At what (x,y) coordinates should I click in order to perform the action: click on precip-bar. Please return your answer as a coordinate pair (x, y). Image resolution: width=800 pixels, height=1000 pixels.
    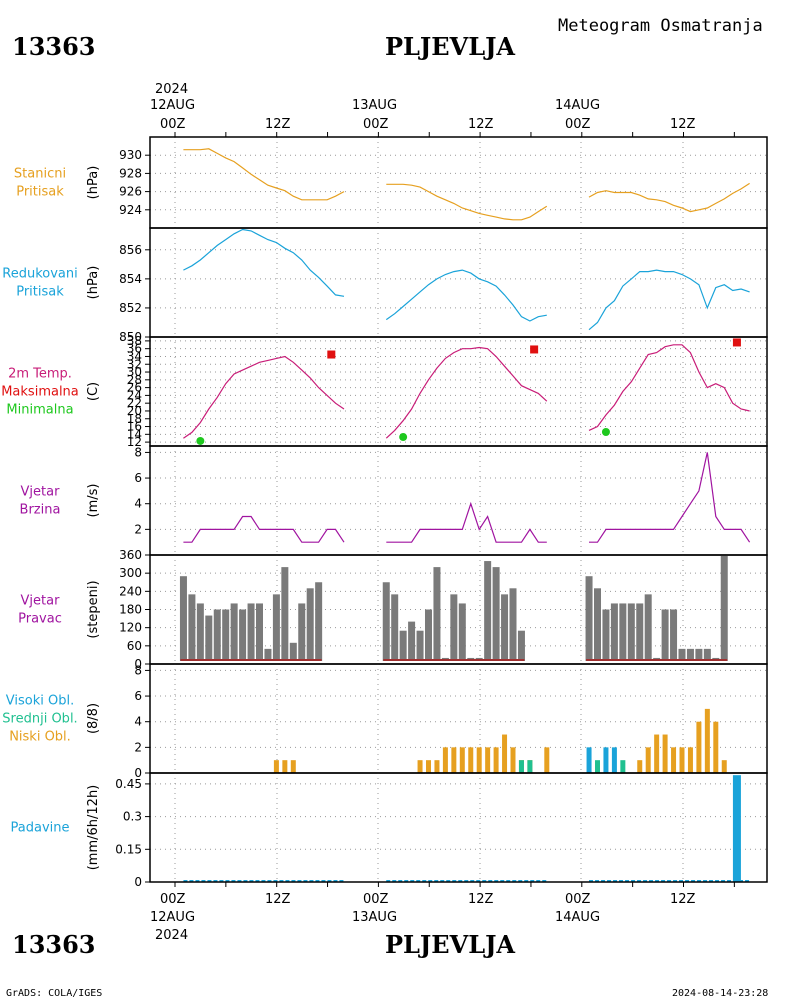
    Looking at the image, I should click on (736, 828).